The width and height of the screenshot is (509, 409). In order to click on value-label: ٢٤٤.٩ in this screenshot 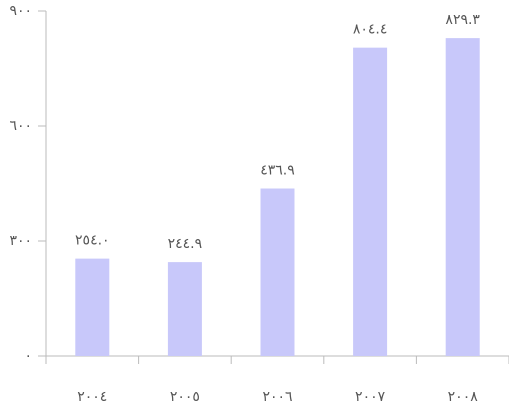, I will do `click(185, 244)`.